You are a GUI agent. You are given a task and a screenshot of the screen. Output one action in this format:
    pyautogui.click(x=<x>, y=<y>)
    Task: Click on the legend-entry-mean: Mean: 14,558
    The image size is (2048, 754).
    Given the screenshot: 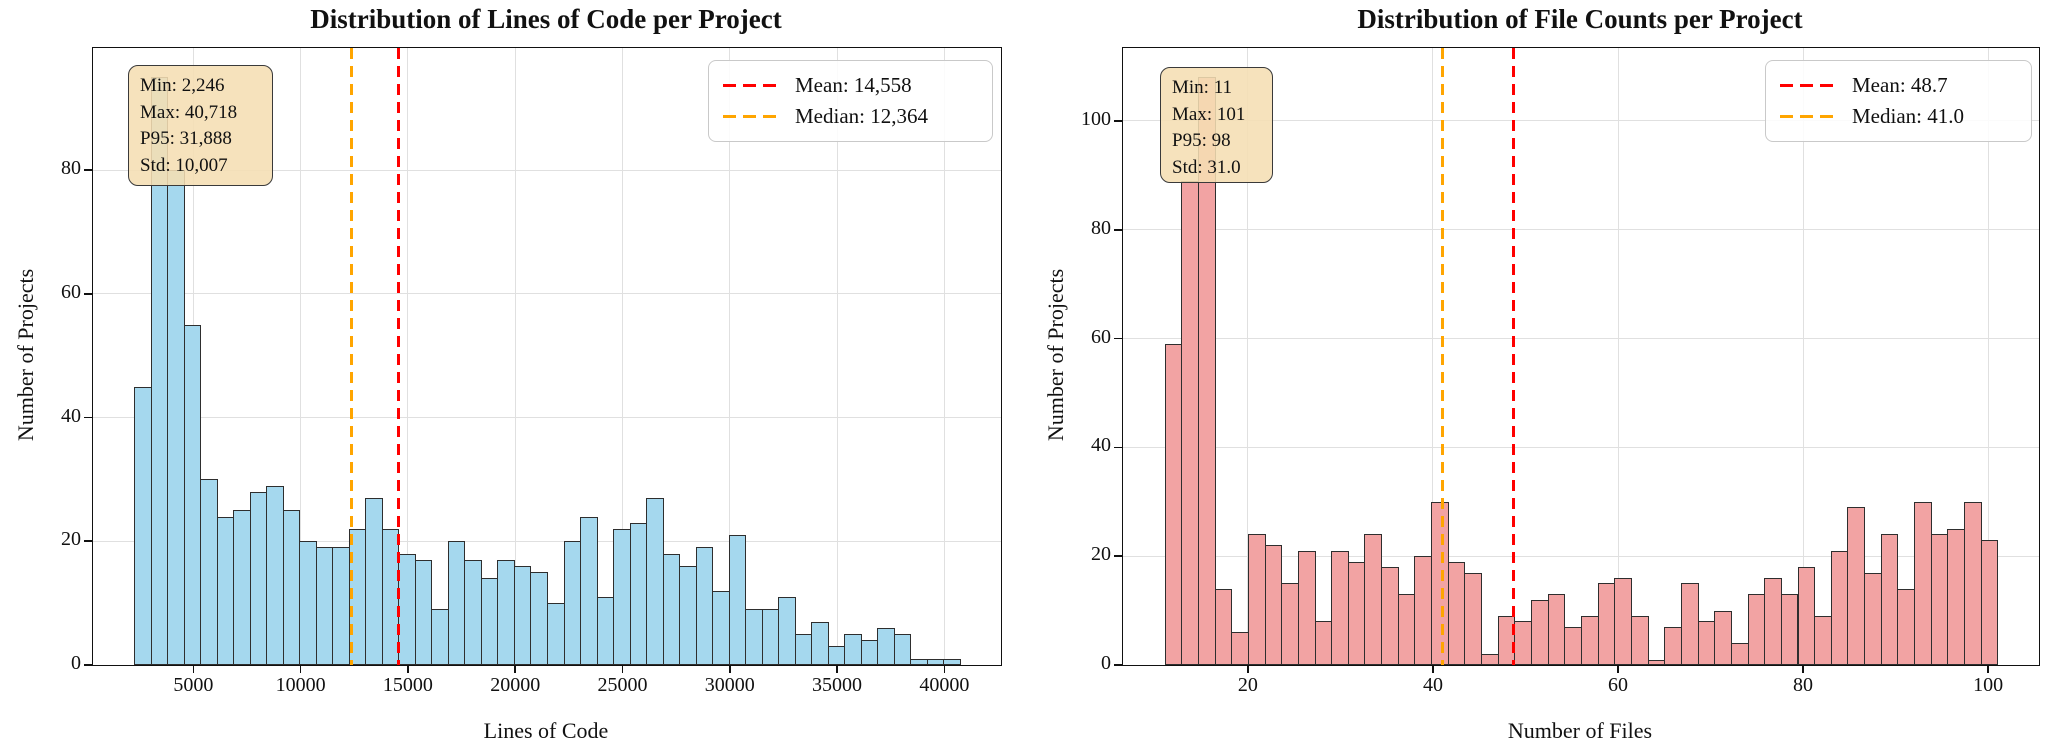 What is the action you would take?
    pyautogui.click(x=850, y=85)
    